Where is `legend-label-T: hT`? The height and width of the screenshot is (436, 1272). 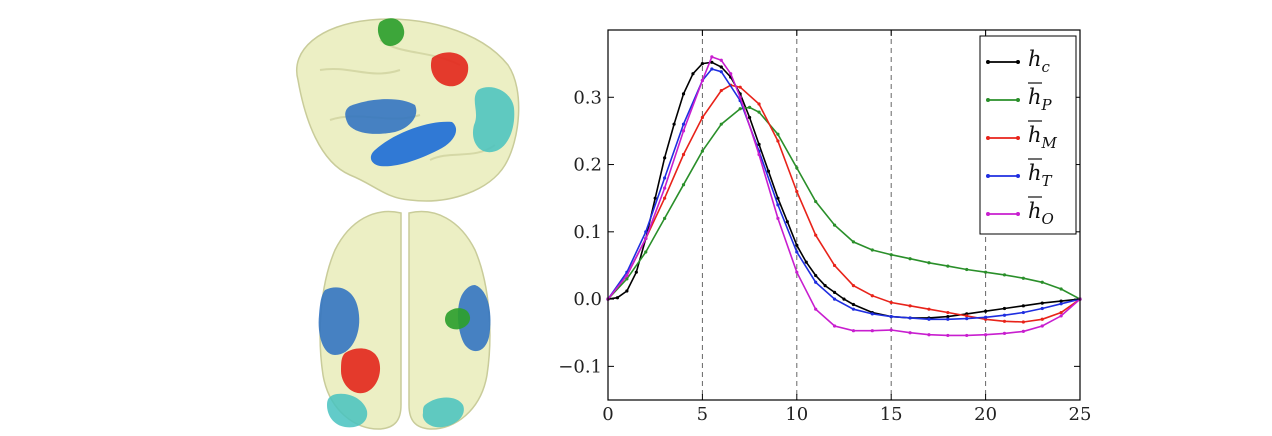 legend-label-T: hT is located at coordinates (1040, 175).